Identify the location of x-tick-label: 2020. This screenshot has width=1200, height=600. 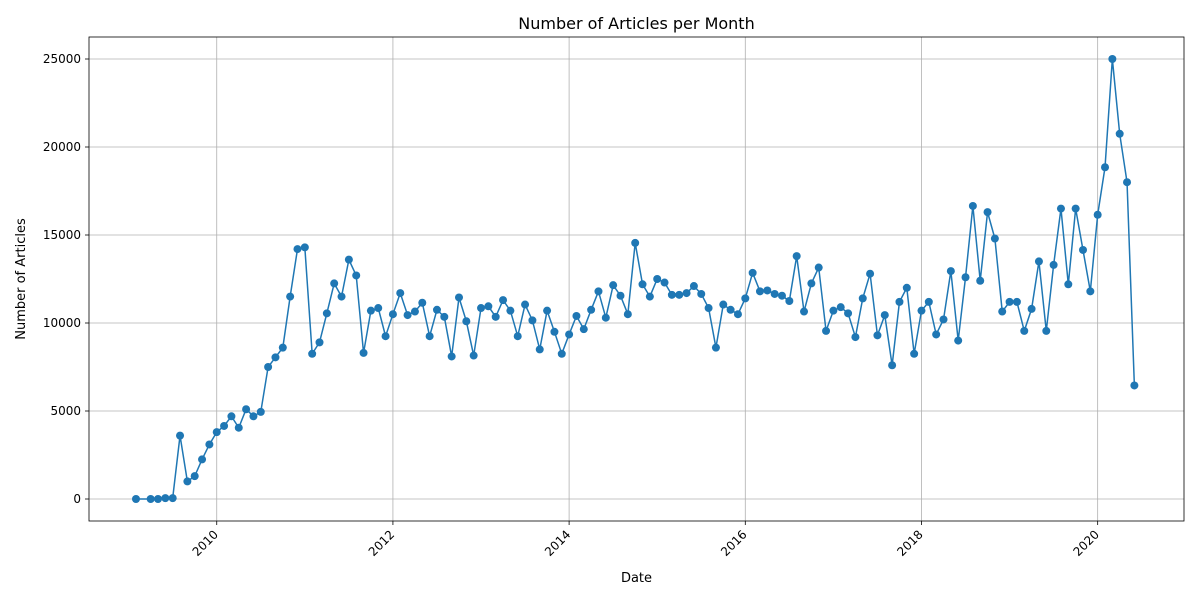
(1086, 542).